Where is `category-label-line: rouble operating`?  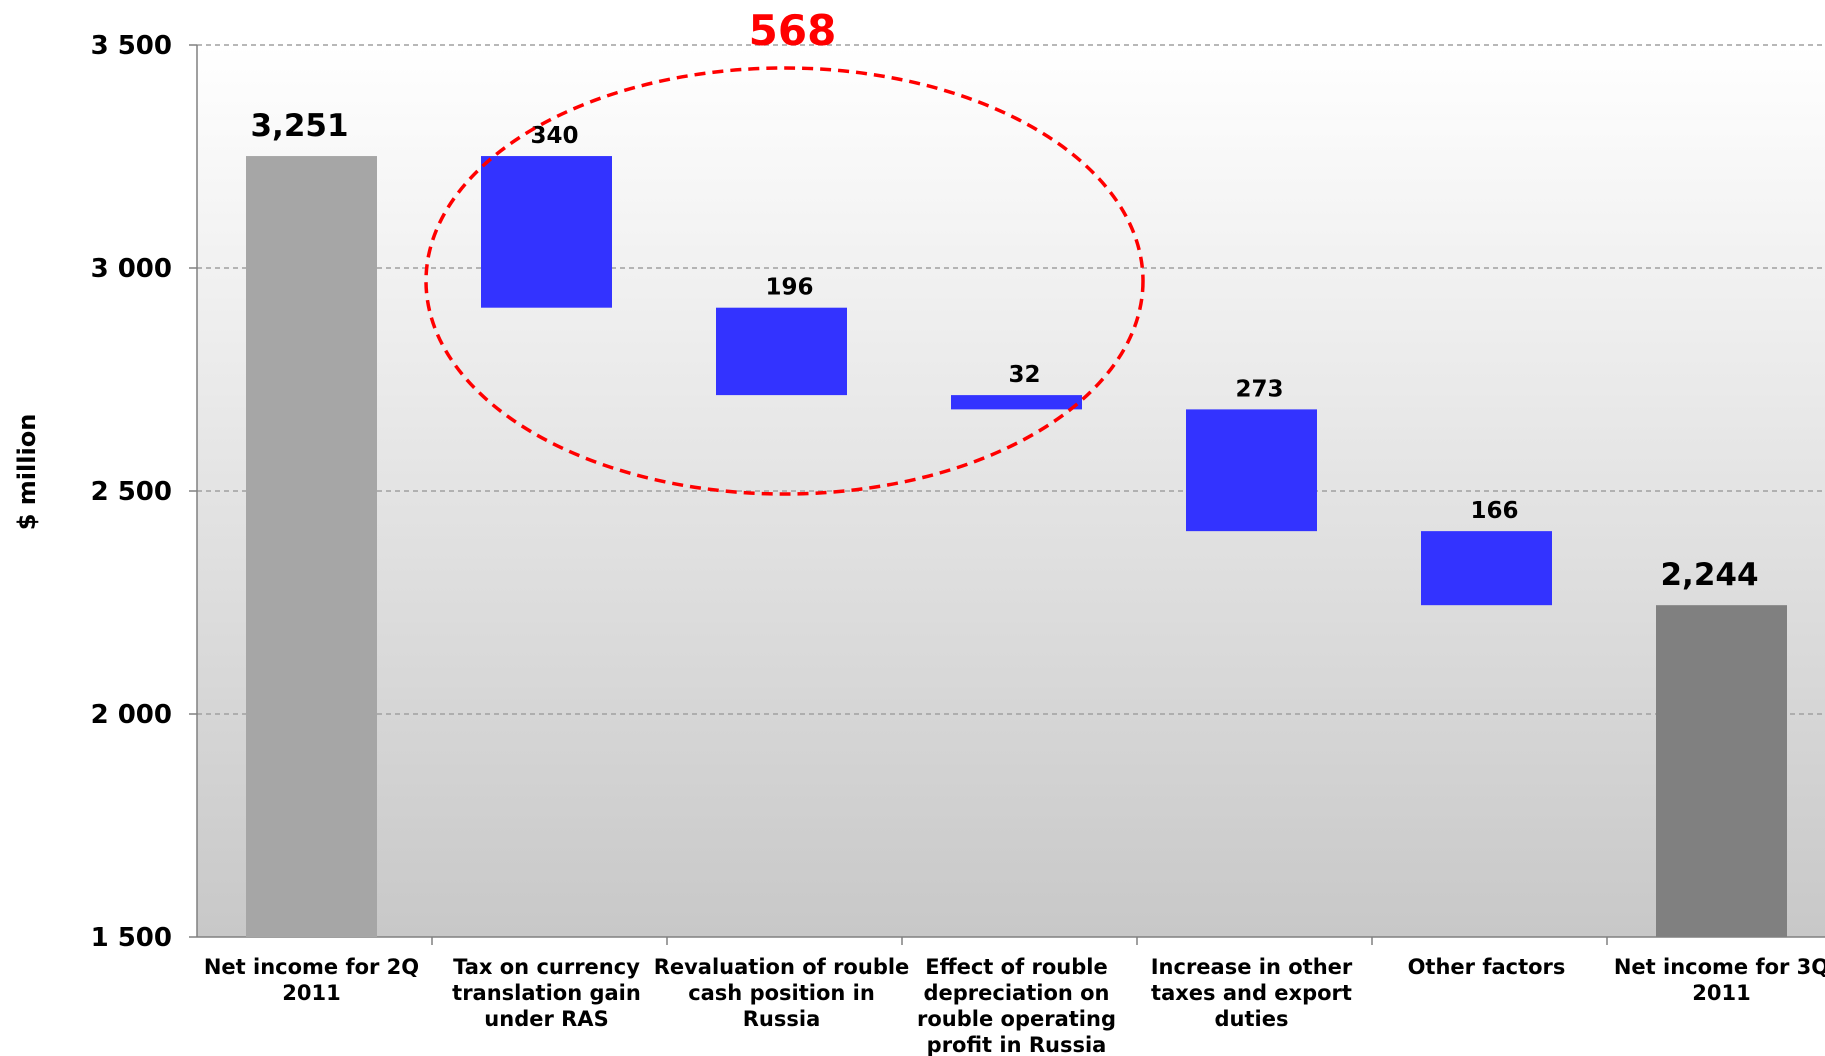 category-label-line: rouble operating is located at coordinates (1016, 1019).